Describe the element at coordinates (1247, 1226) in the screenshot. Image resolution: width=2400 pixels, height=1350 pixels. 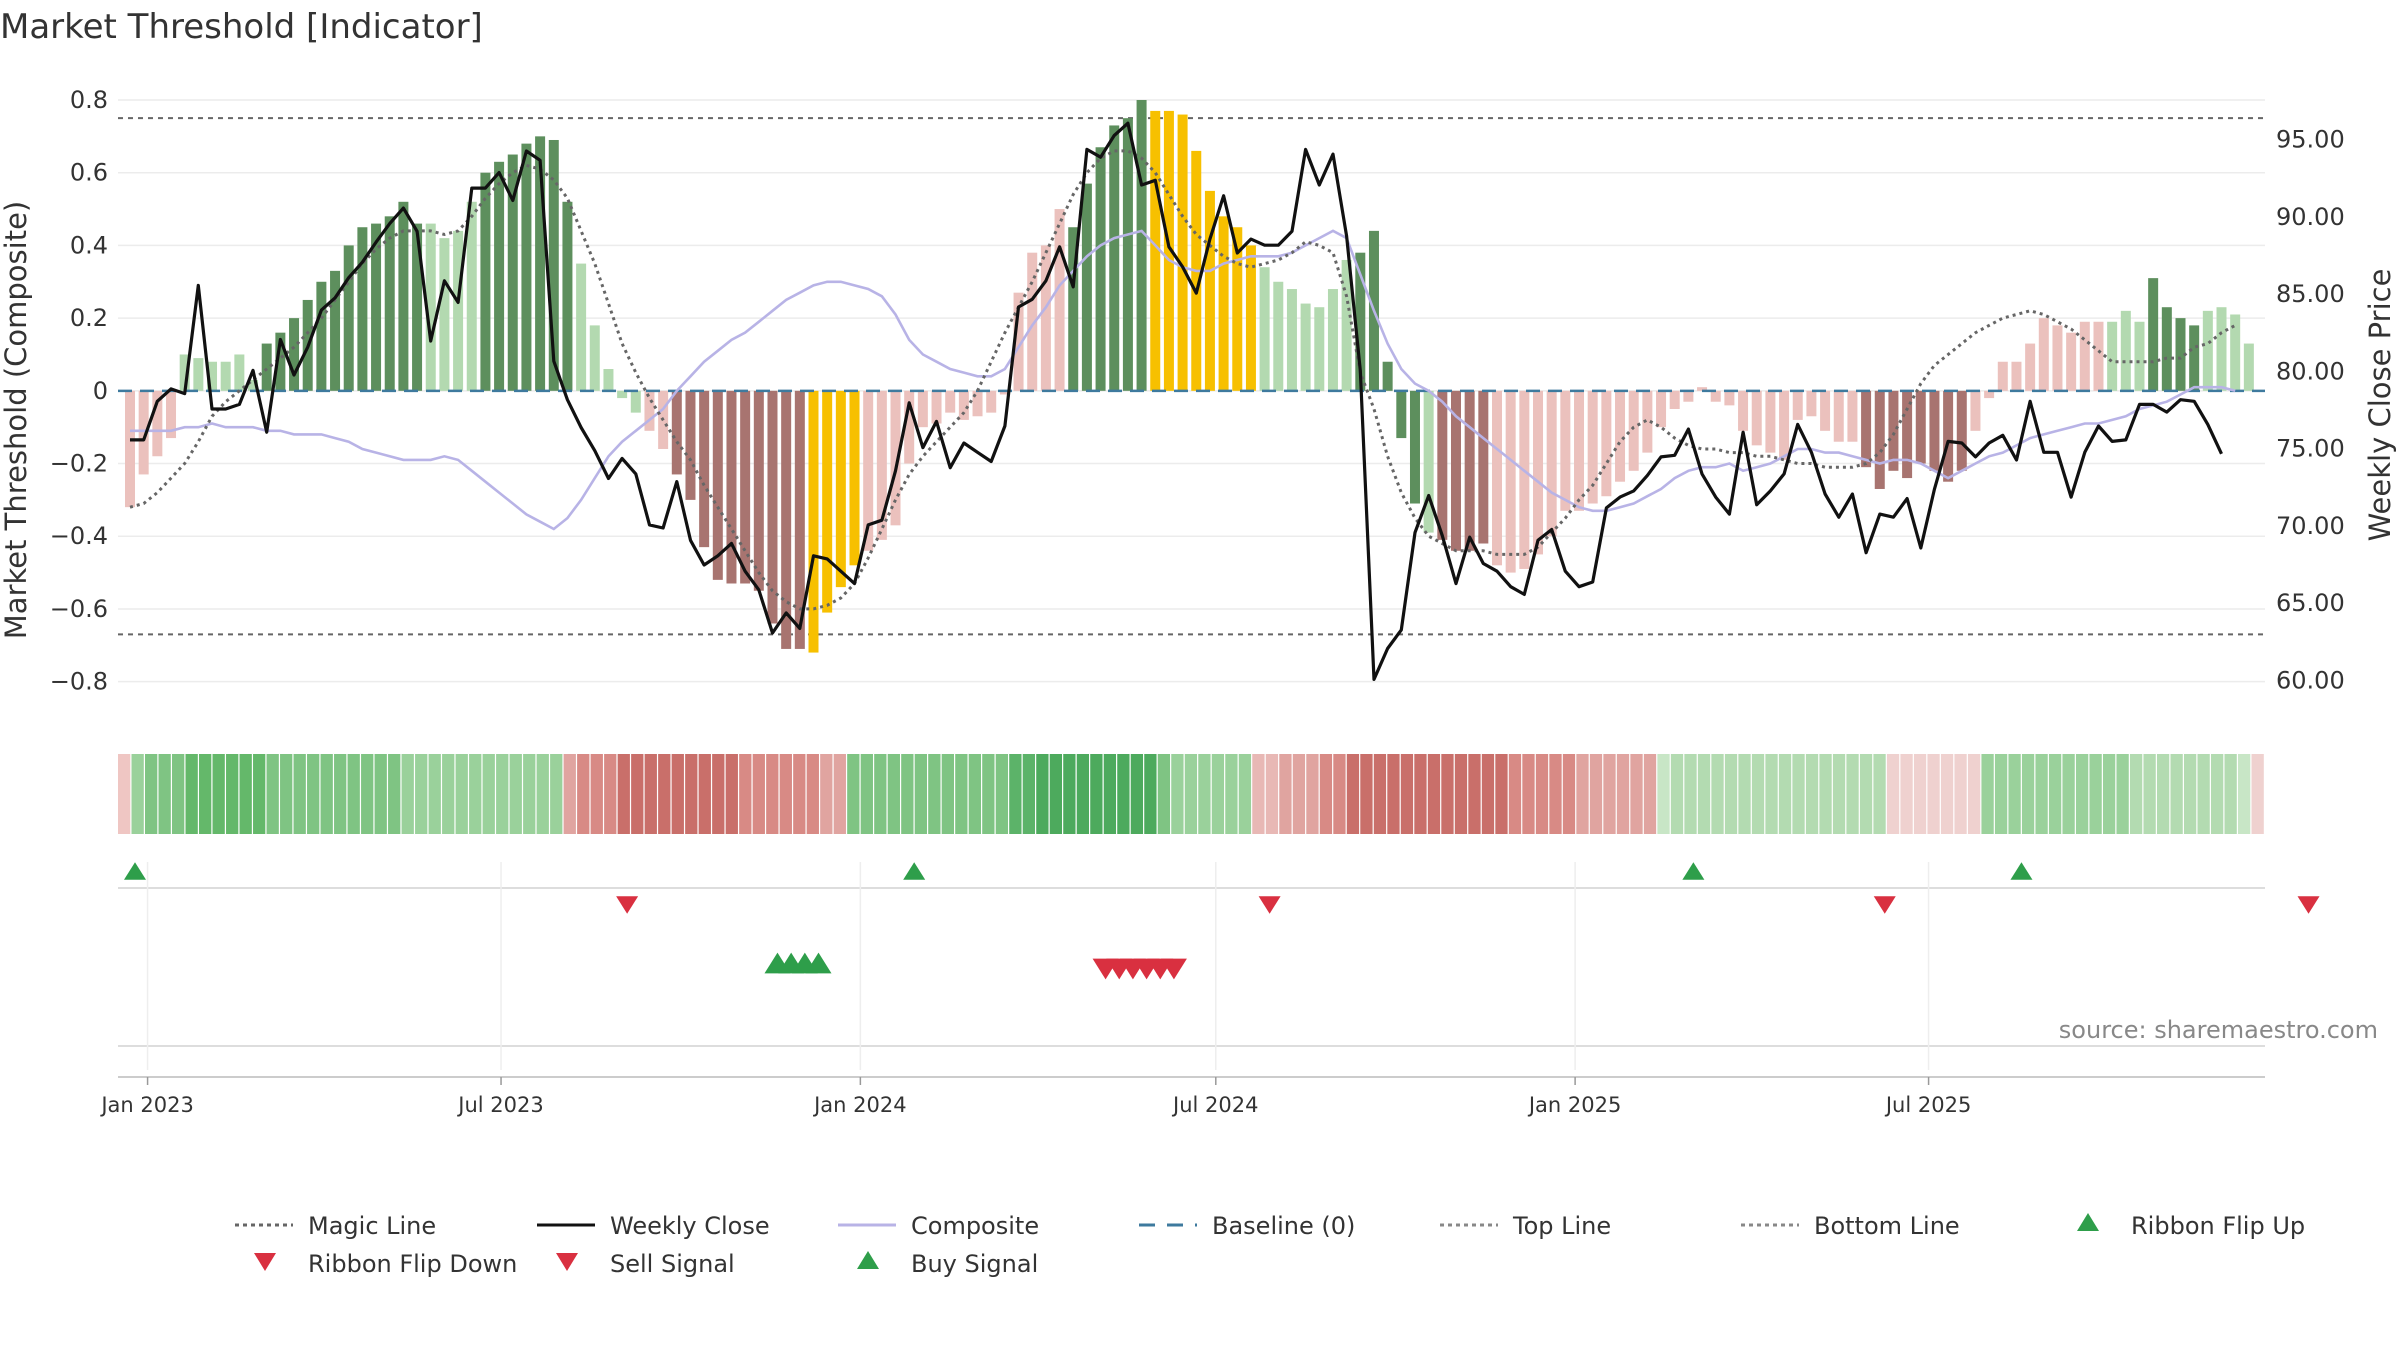
I see `legend-item: Baseline (0)` at that location.